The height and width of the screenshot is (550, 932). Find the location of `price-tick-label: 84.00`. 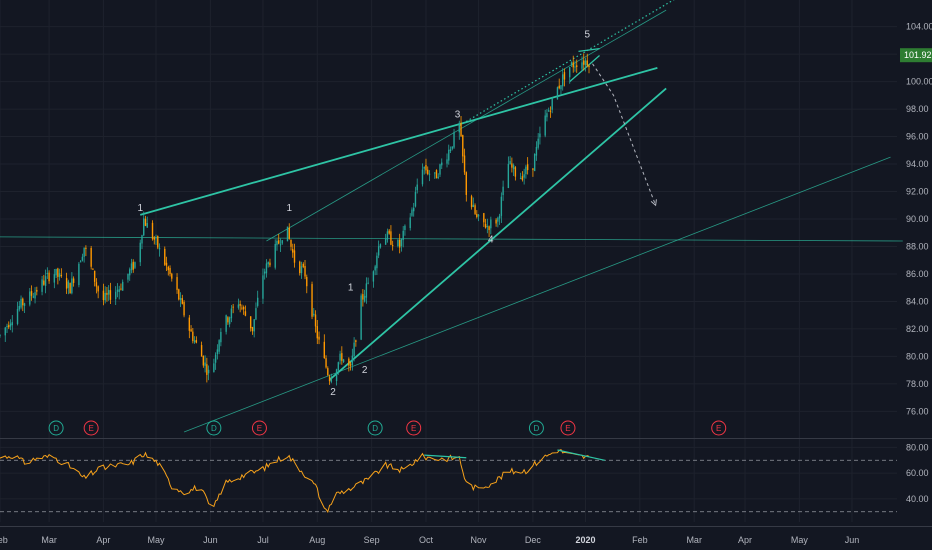

price-tick-label: 84.00 is located at coordinates (917, 301).